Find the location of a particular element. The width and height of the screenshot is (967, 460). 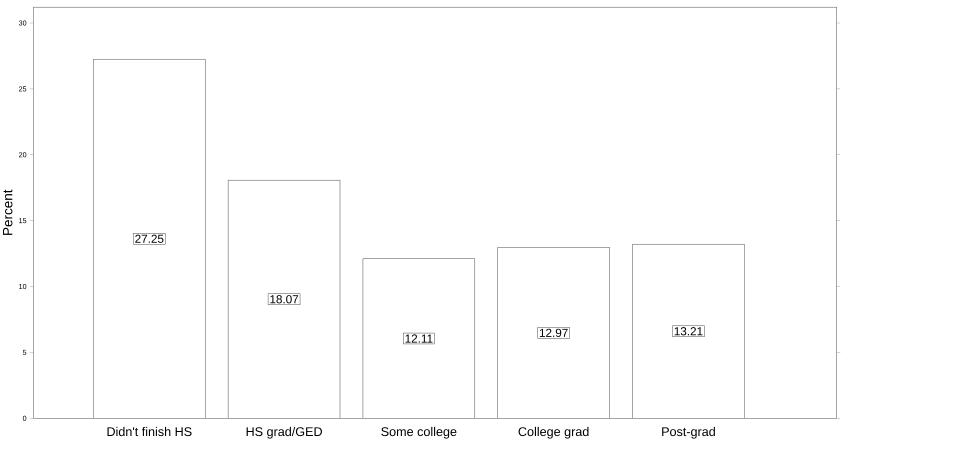

data-label: 12.97 is located at coordinates (554, 333).